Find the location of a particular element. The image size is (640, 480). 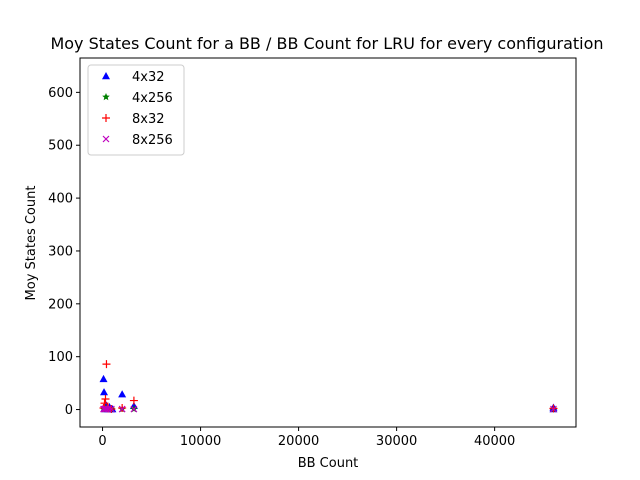

legend-label: 8x32 is located at coordinates (148, 119).